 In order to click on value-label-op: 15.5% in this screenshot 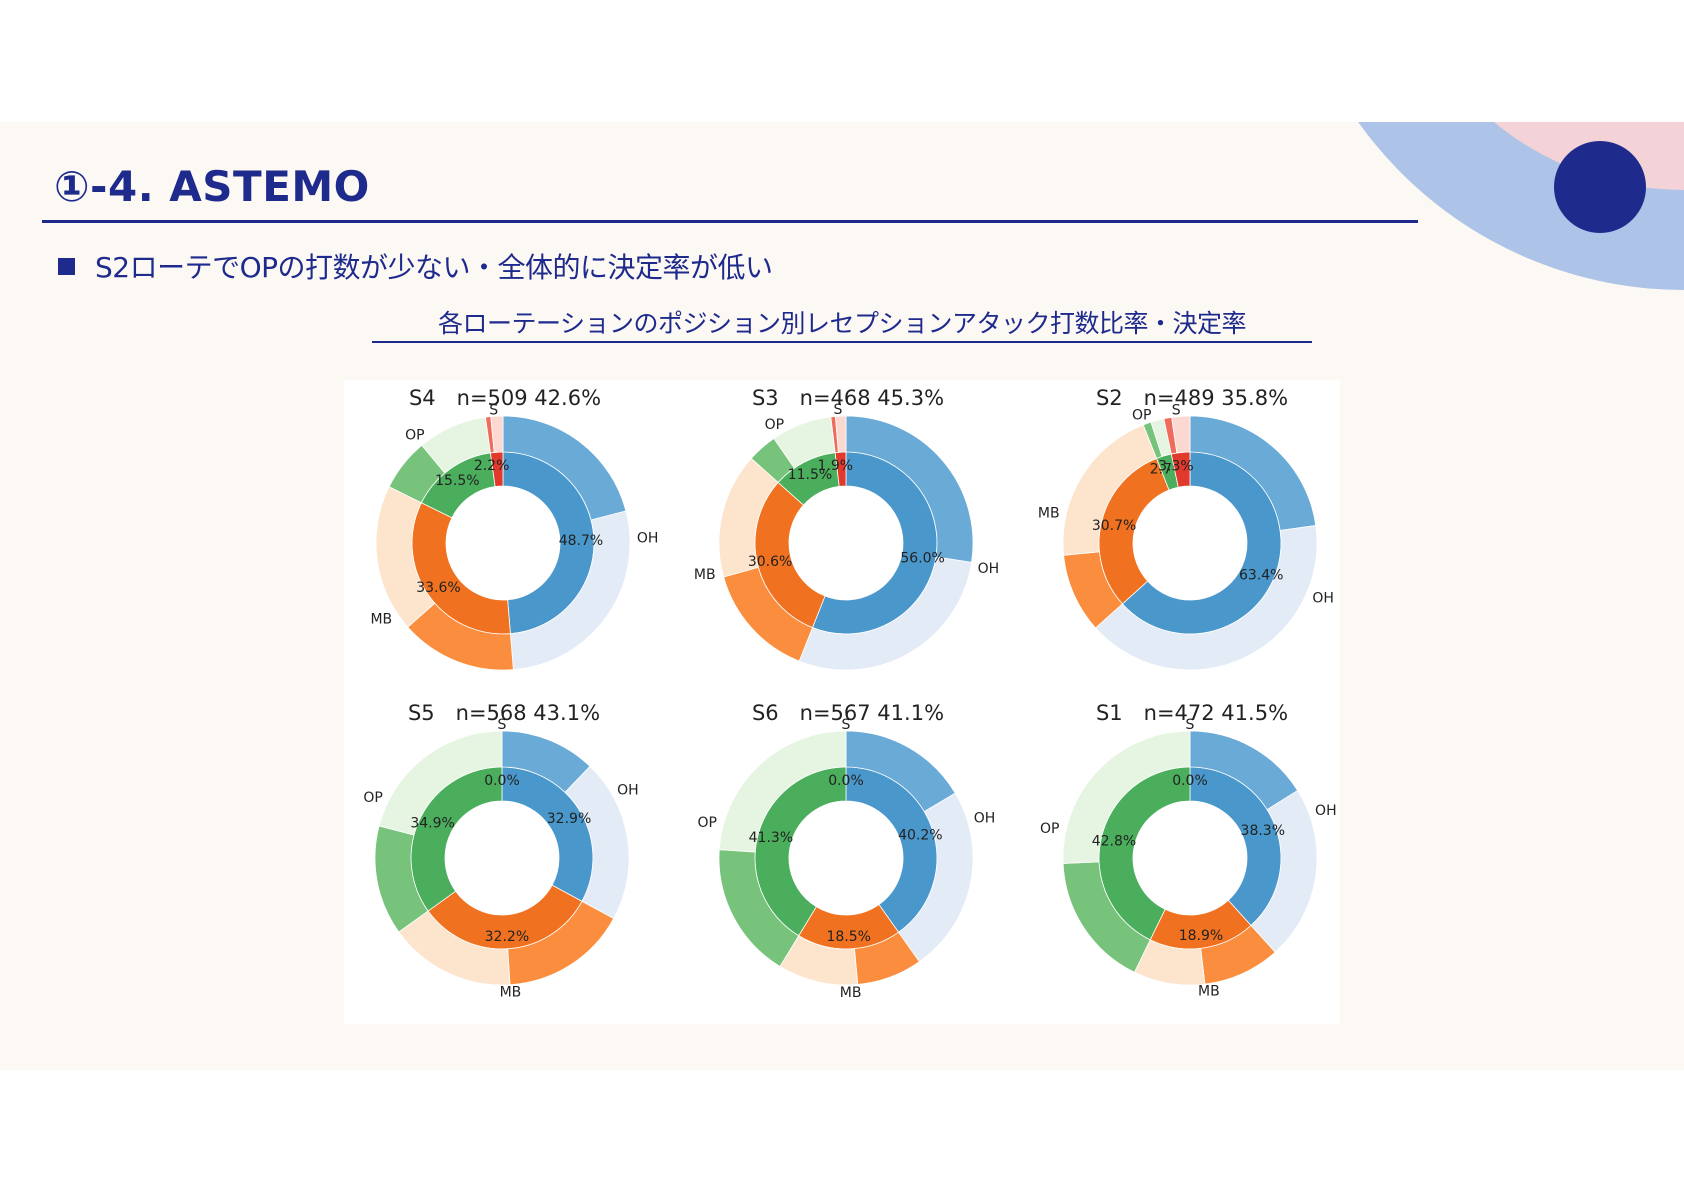, I will do `click(457, 481)`.